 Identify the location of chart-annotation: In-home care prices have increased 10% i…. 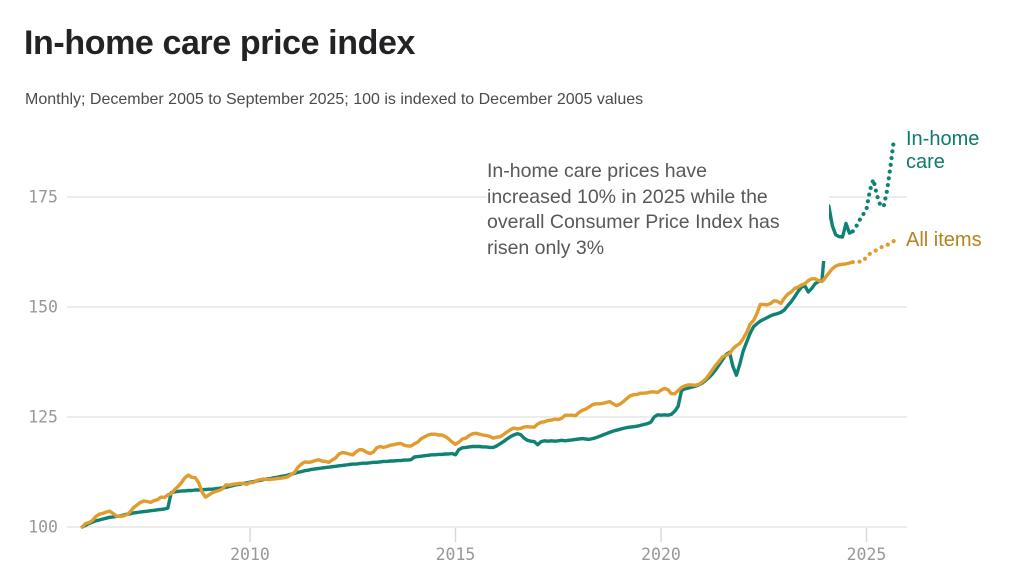
(658, 210).